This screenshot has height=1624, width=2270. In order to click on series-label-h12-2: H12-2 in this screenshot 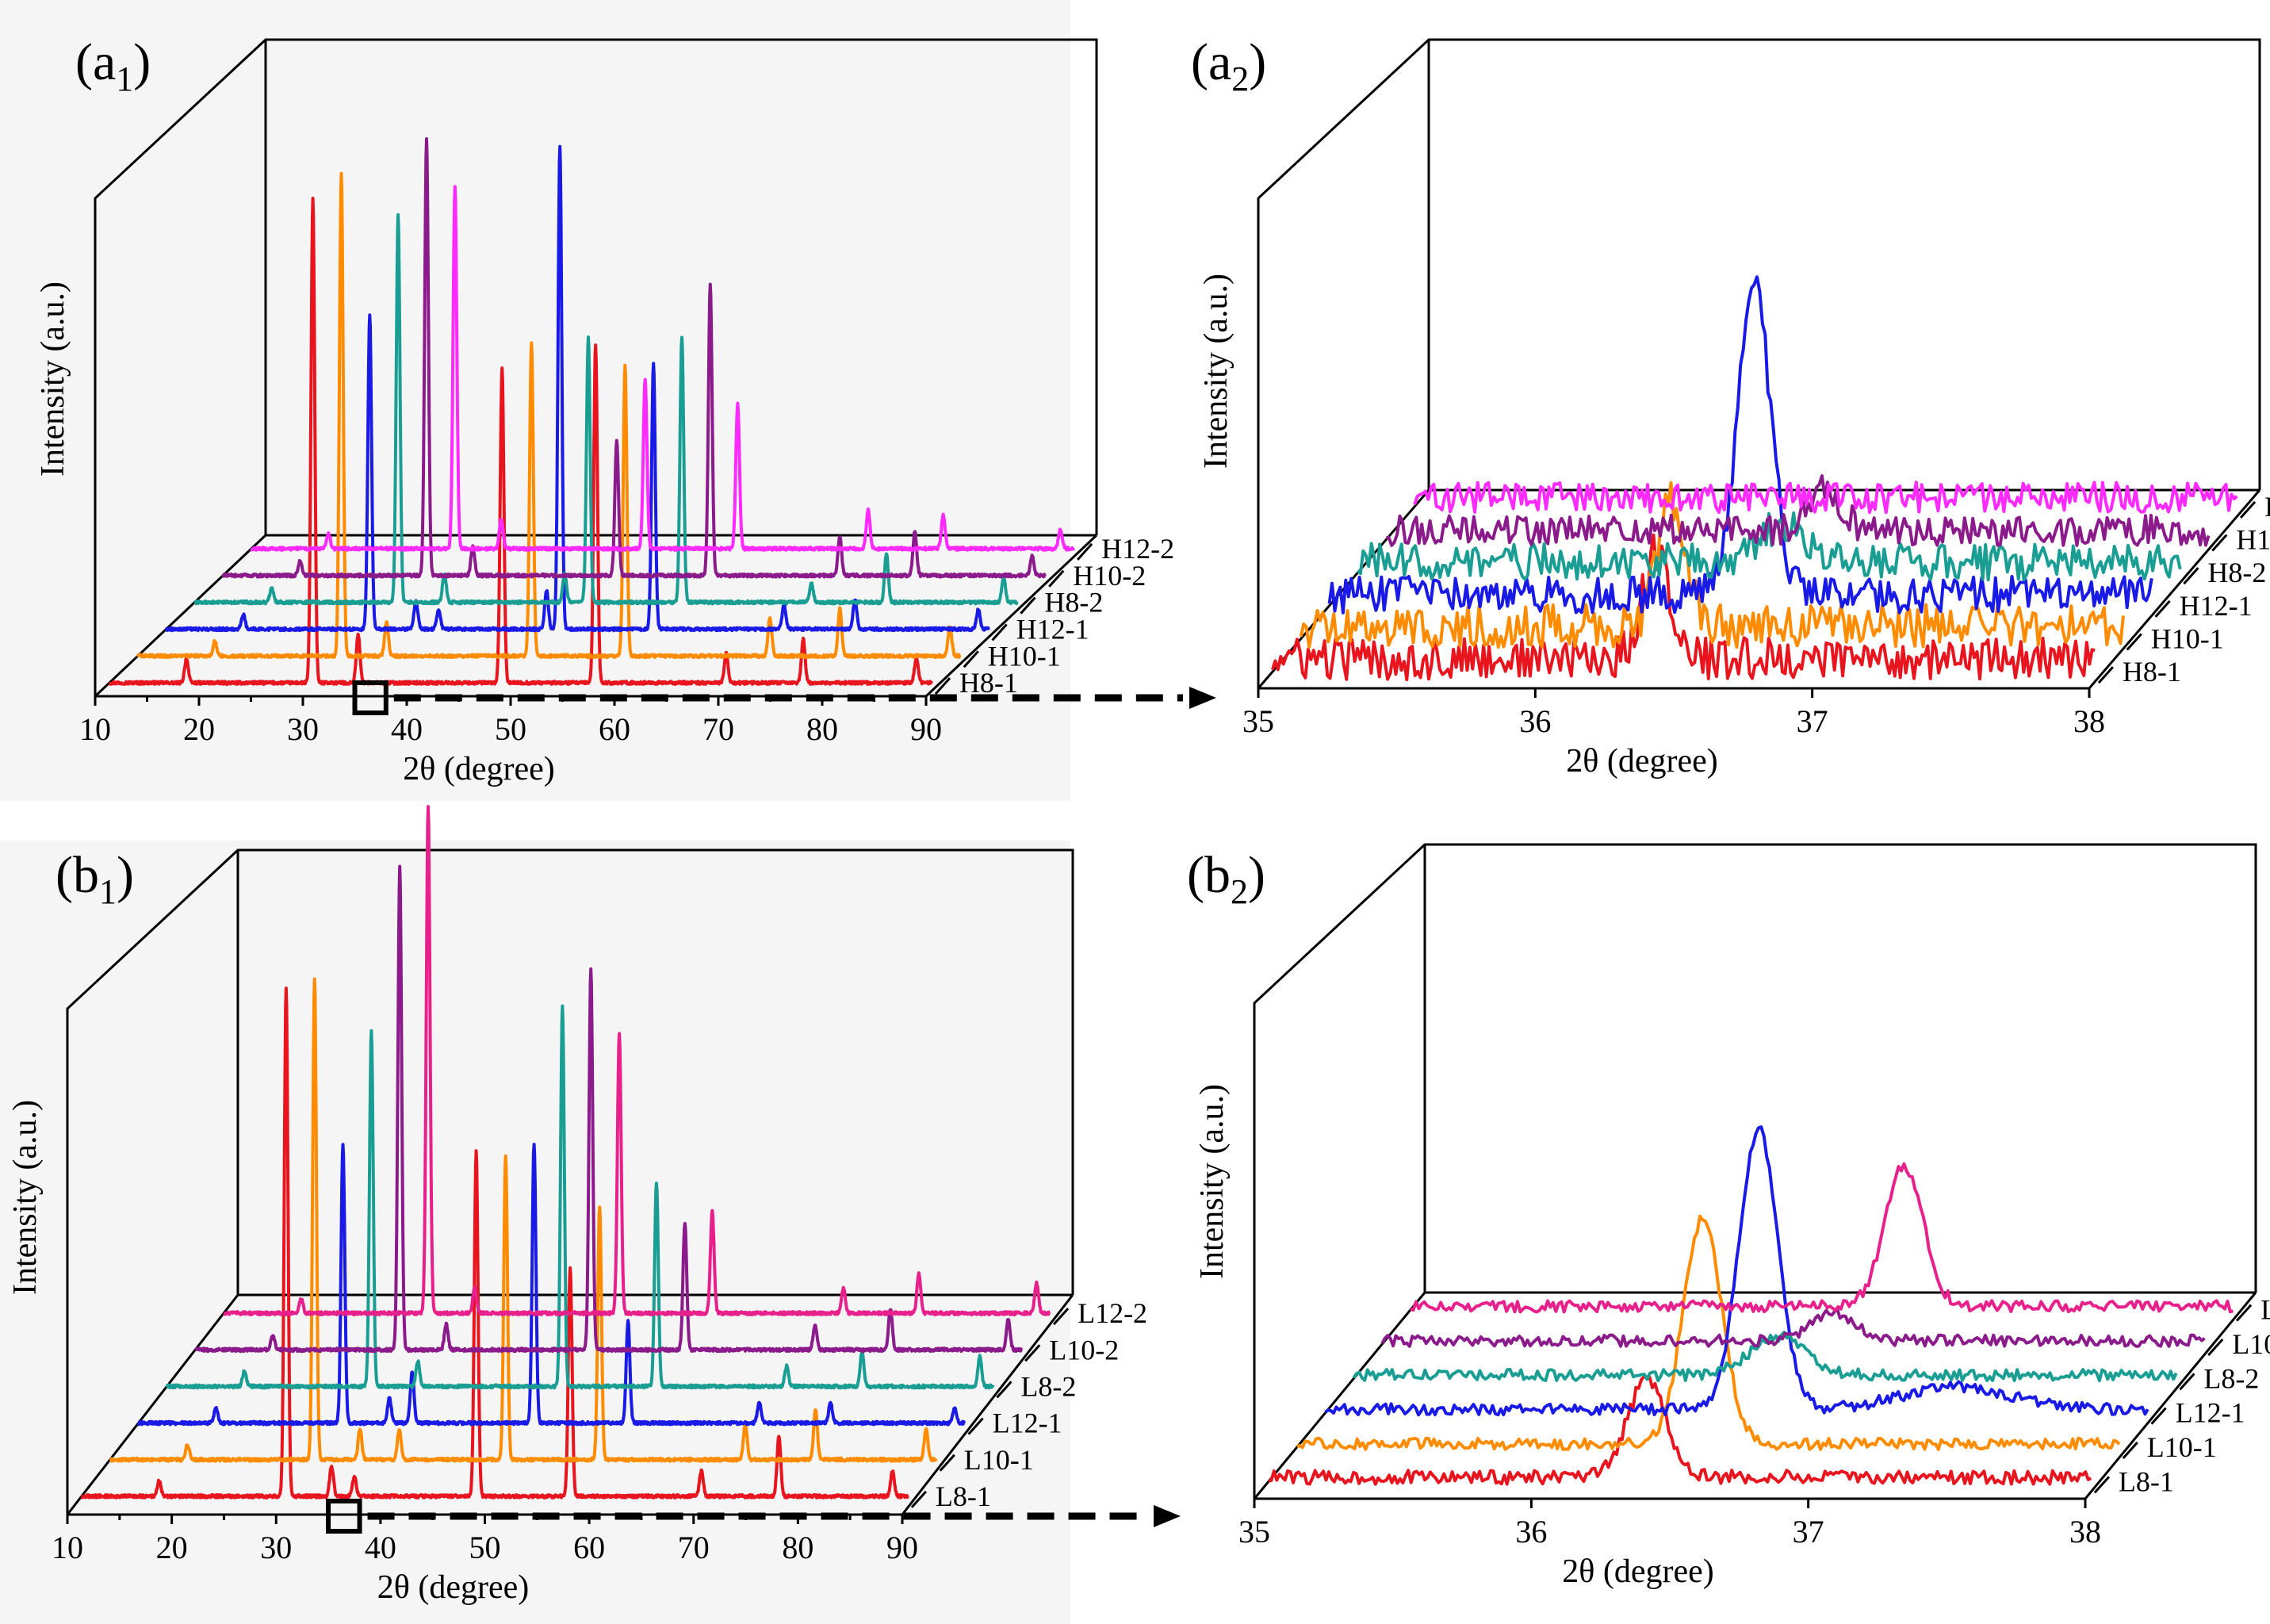, I will do `click(1137, 549)`.